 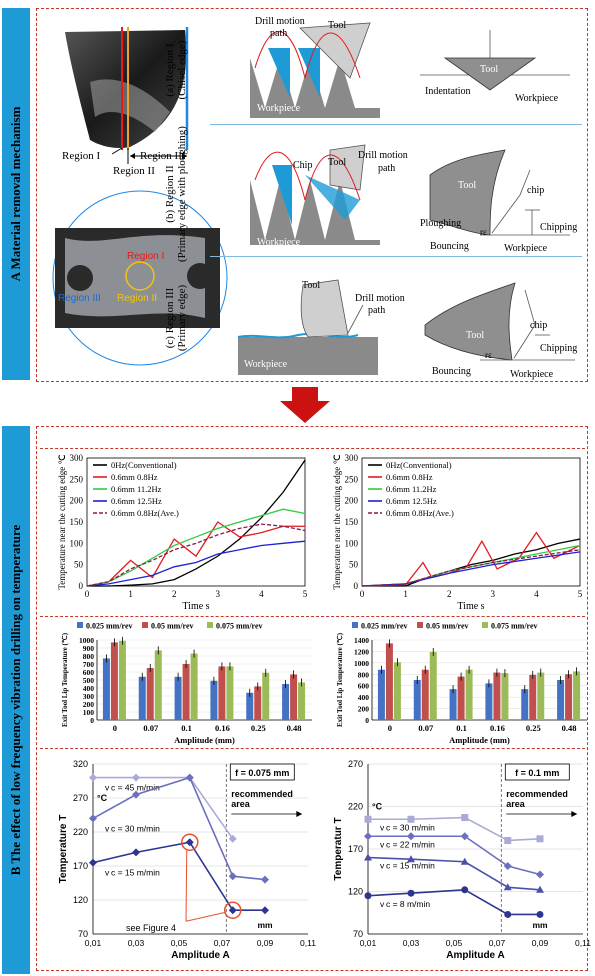 I want to click on y-tick-label: 1000, so click(x=86, y=640).